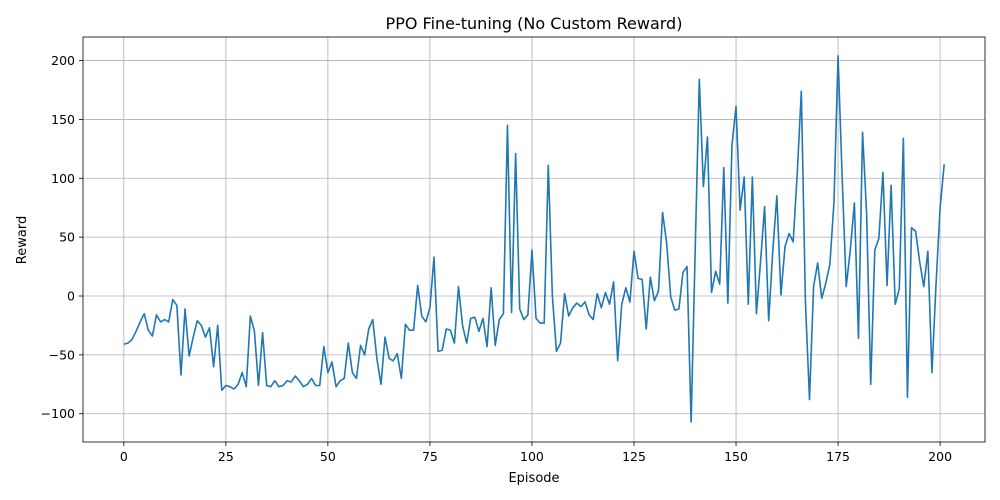  I want to click on x-axis-label: Episode, so click(533, 478).